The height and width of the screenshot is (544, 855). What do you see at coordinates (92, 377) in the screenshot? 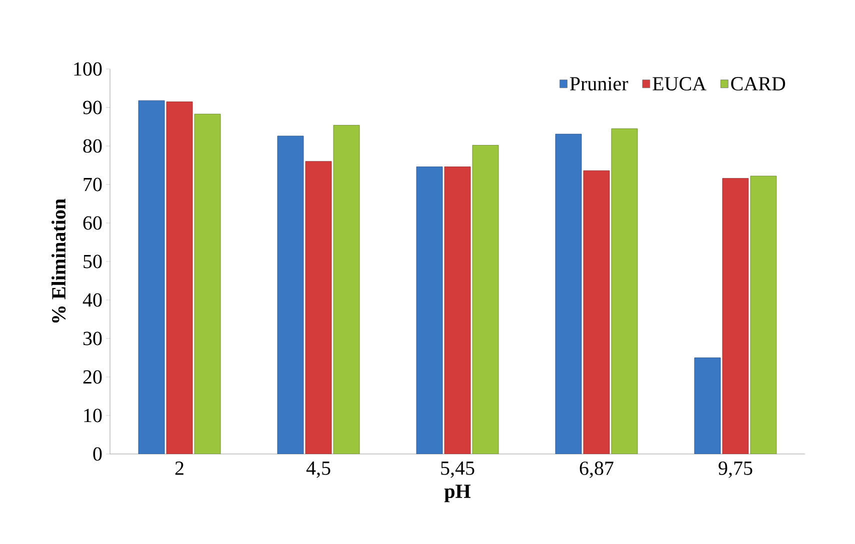
I see `y-tick-label: 20` at bounding box center [92, 377].